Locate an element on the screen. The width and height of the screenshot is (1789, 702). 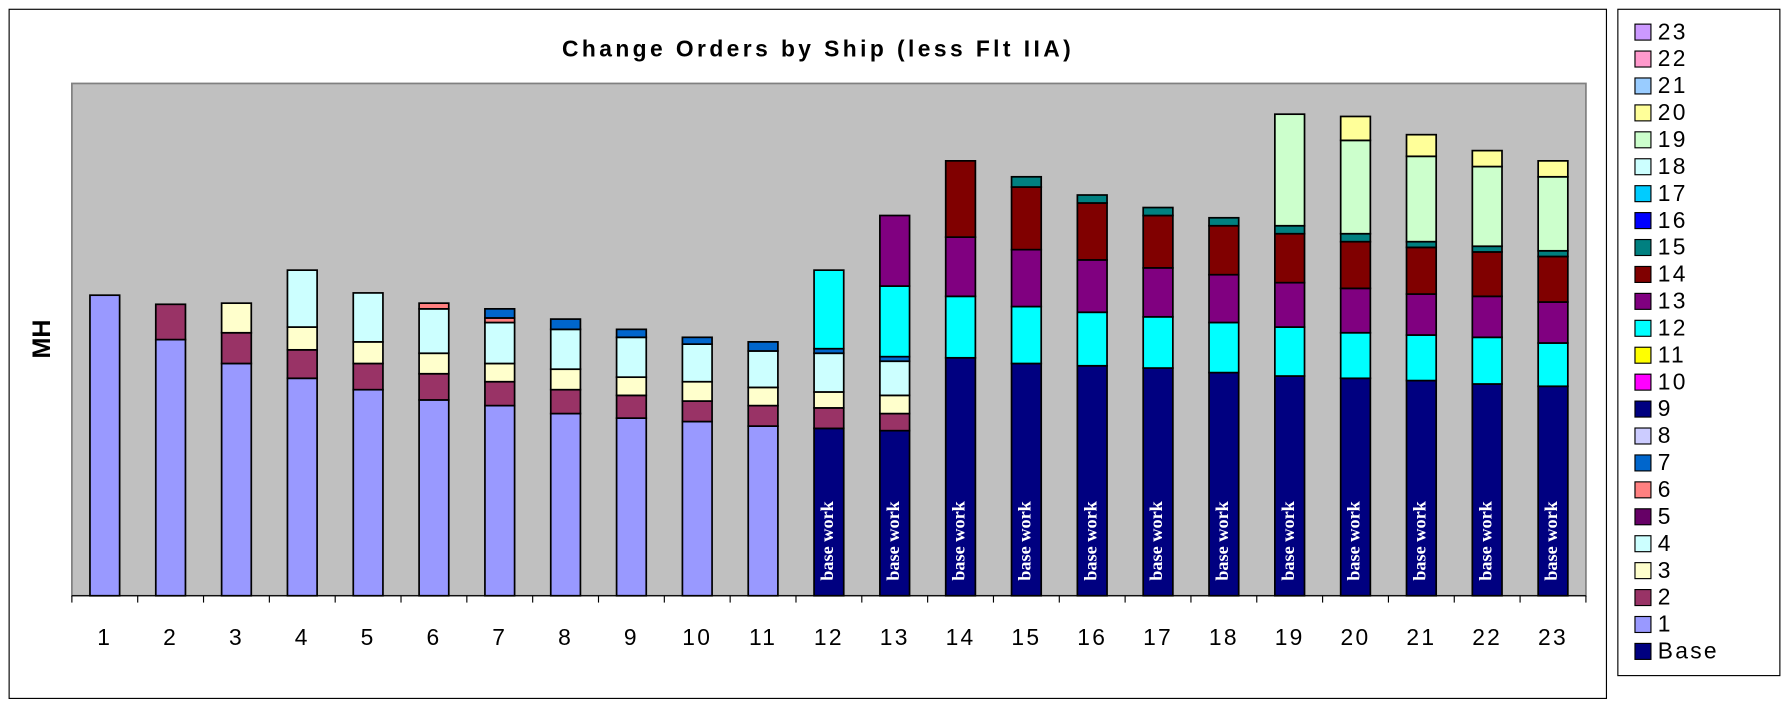
legend-label: 14 is located at coordinates (1673, 274).